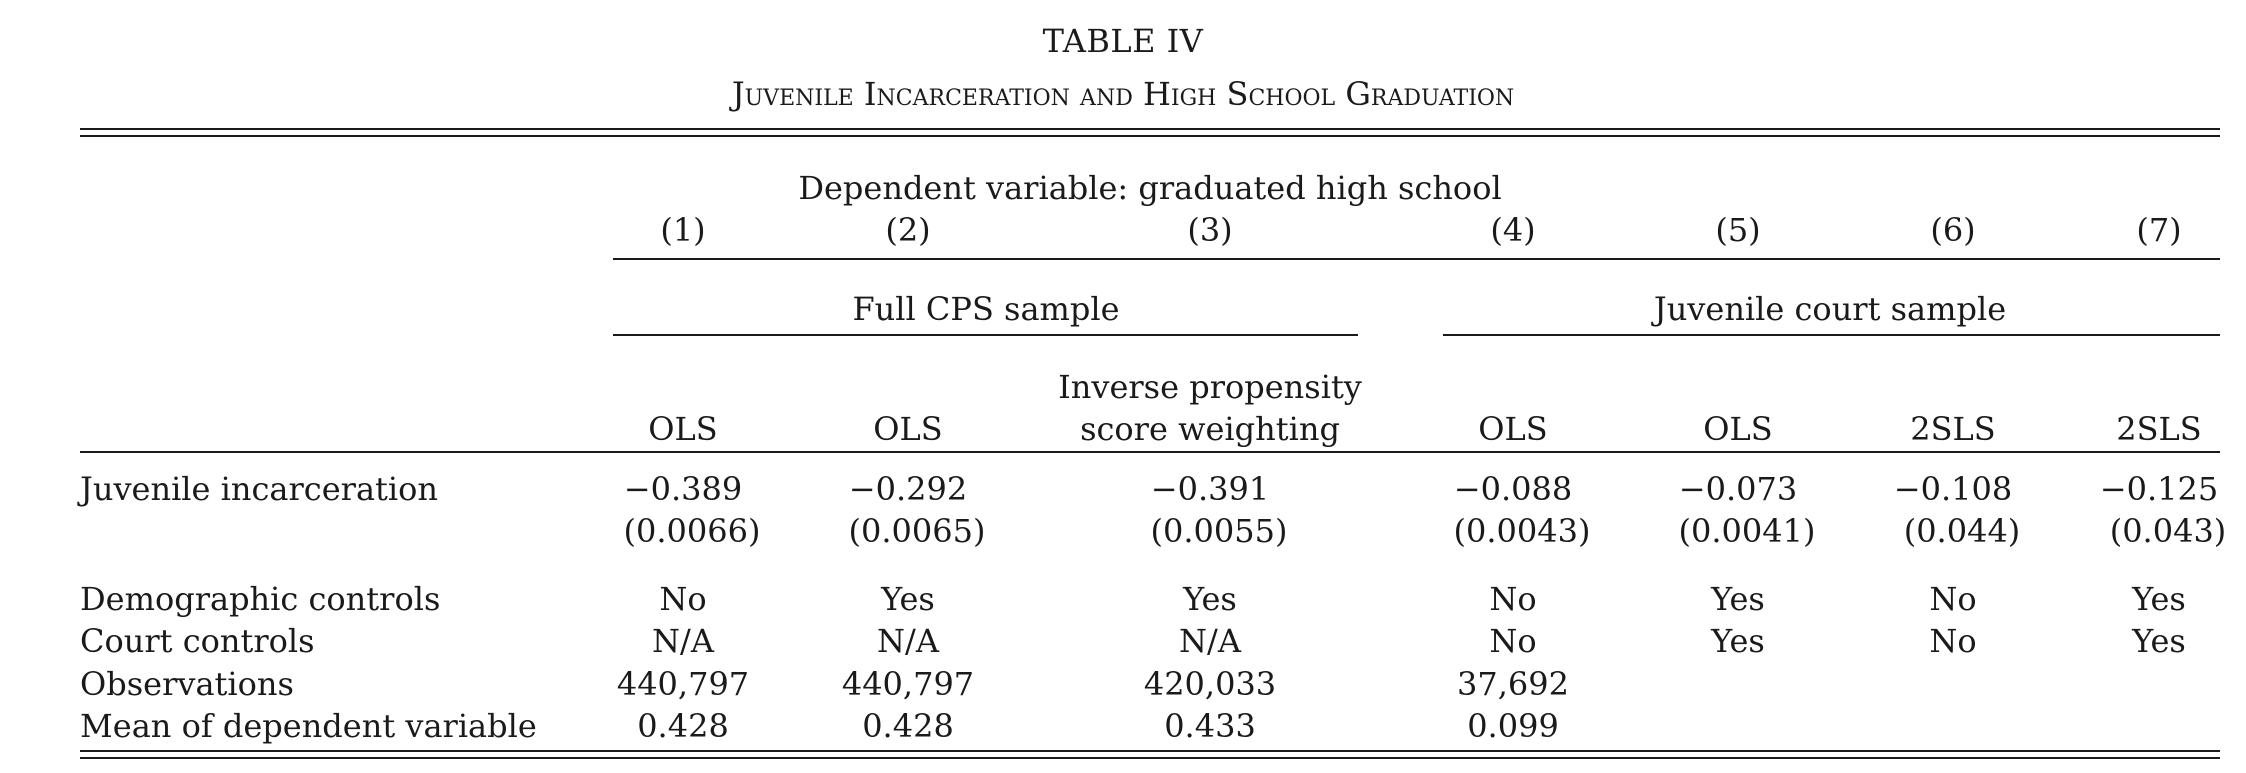 The height and width of the screenshot is (773, 2246). I want to click on std-error-cell: (0.0041), so click(1747, 531).